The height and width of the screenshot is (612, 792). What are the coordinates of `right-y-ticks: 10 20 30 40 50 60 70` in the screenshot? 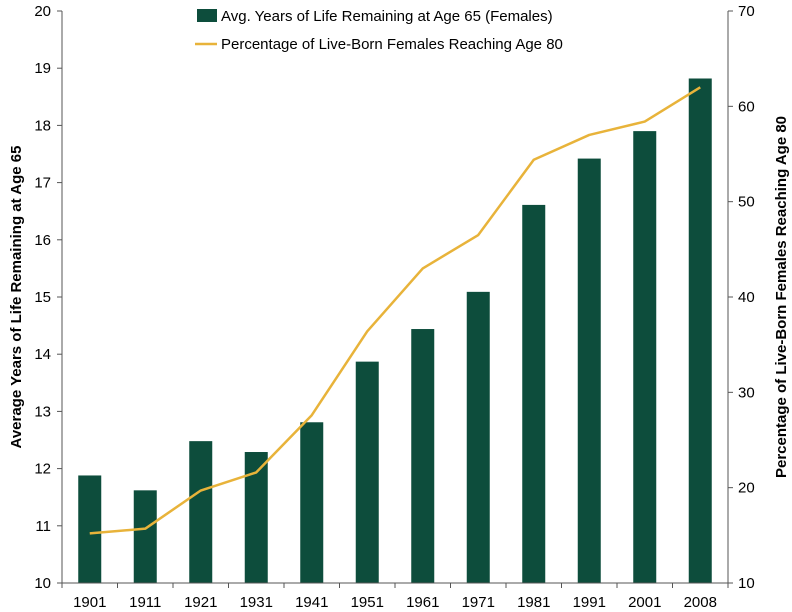 It's located at (741, 297).